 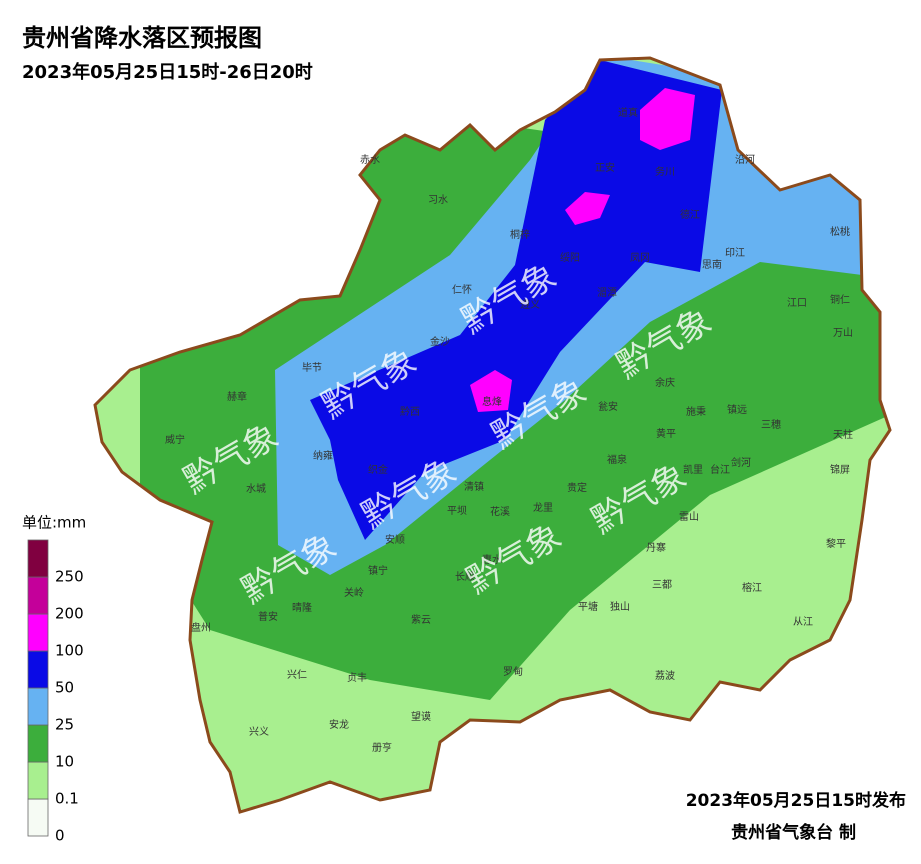 I want to click on county-label: 兴义, so click(x=259, y=732).